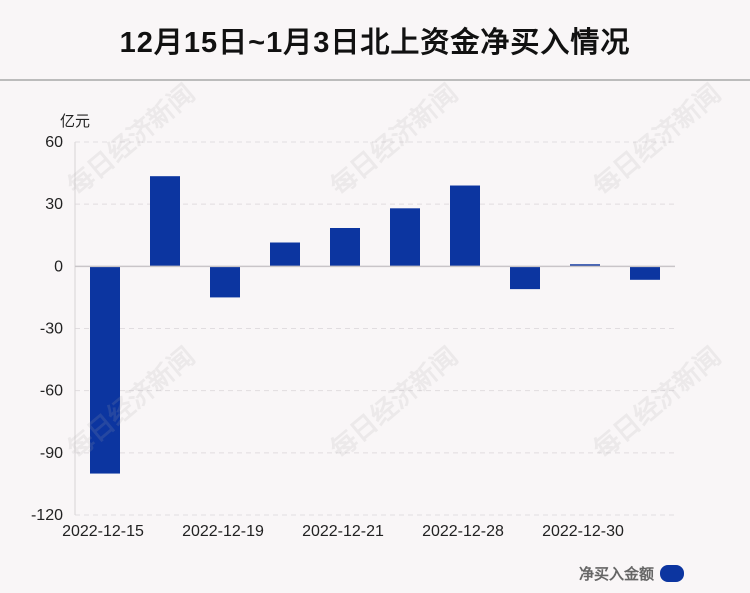  I want to click on title-bar: 12月15日~1月3日北上资金净买入情况, so click(375, 40).